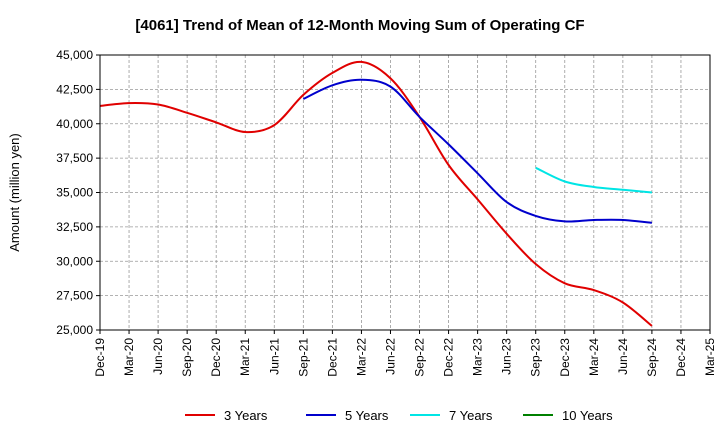 This screenshot has width=720, height=440. Describe the element at coordinates (681, 357) in the screenshot. I see `x-tick-label: Dec-24` at that location.